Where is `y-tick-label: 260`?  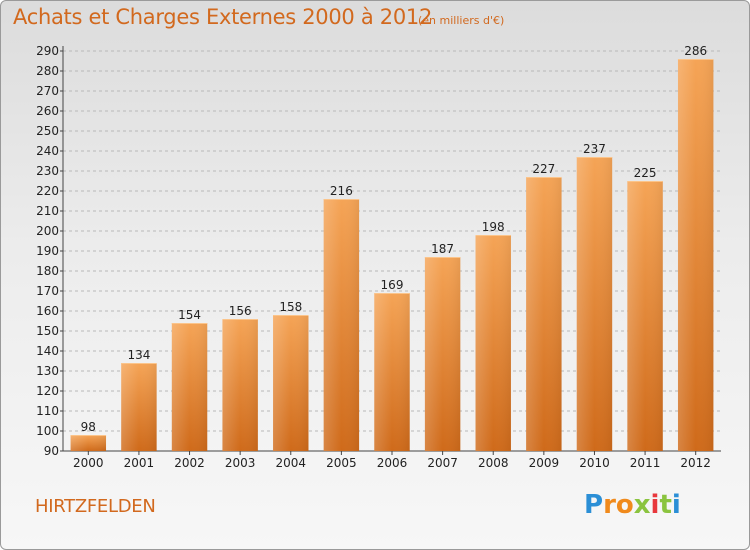
y-tick-label: 260 is located at coordinates (47, 111).